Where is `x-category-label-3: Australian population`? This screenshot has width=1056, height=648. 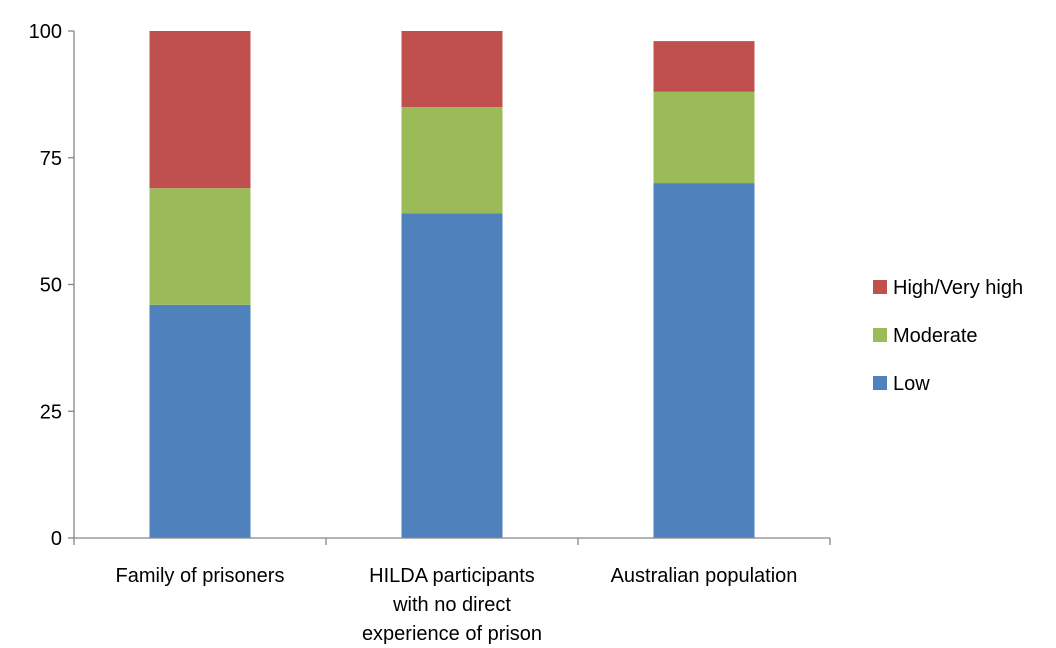
x-category-label-3: Australian population is located at coordinates (704, 576).